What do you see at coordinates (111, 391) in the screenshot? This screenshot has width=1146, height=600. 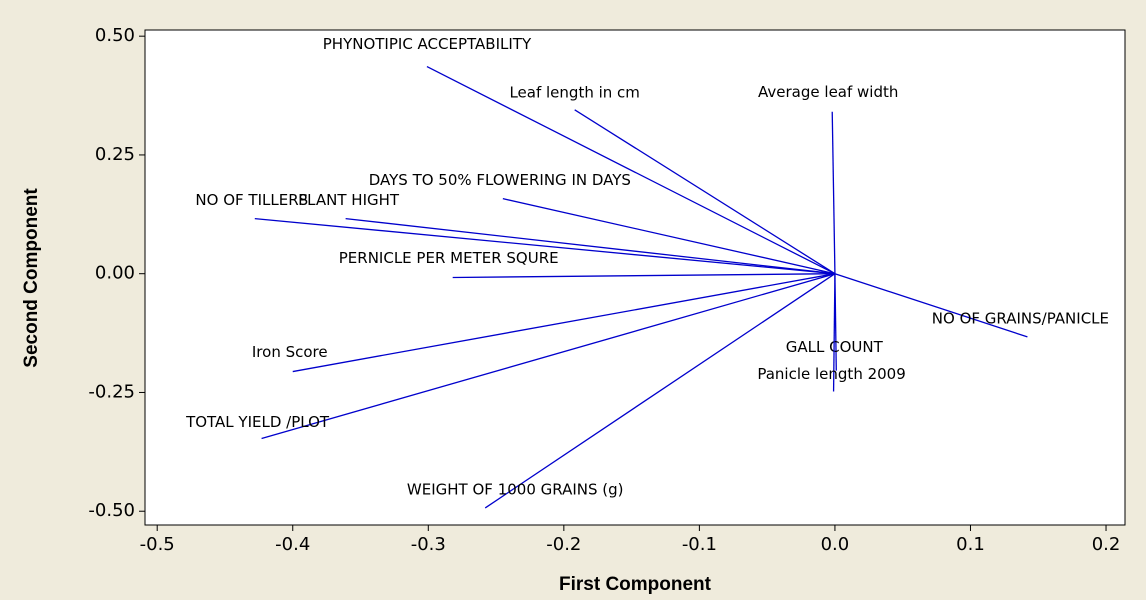 I see `y-tick-label: -0.25` at bounding box center [111, 391].